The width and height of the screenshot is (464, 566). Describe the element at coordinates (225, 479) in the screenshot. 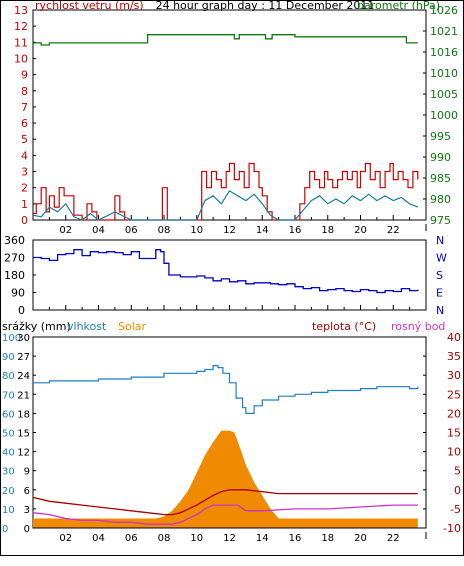

I see `solar-area` at that location.